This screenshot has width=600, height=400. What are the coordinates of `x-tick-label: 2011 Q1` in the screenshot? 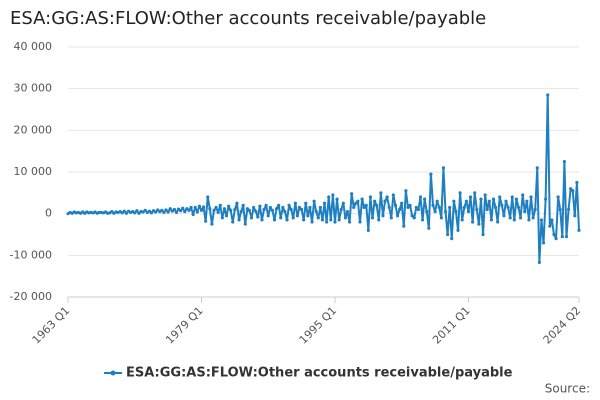 It's located at (451, 325).